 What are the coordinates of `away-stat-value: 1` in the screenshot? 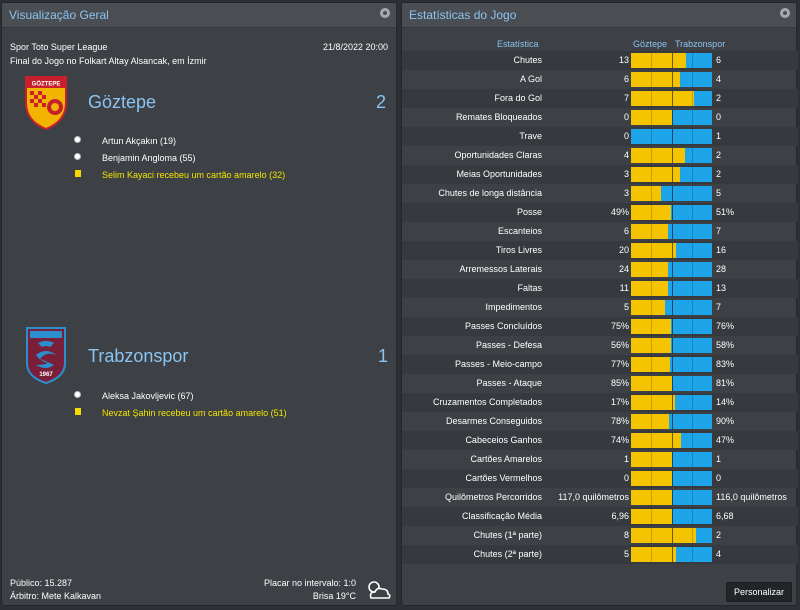 It's located at (719, 459).